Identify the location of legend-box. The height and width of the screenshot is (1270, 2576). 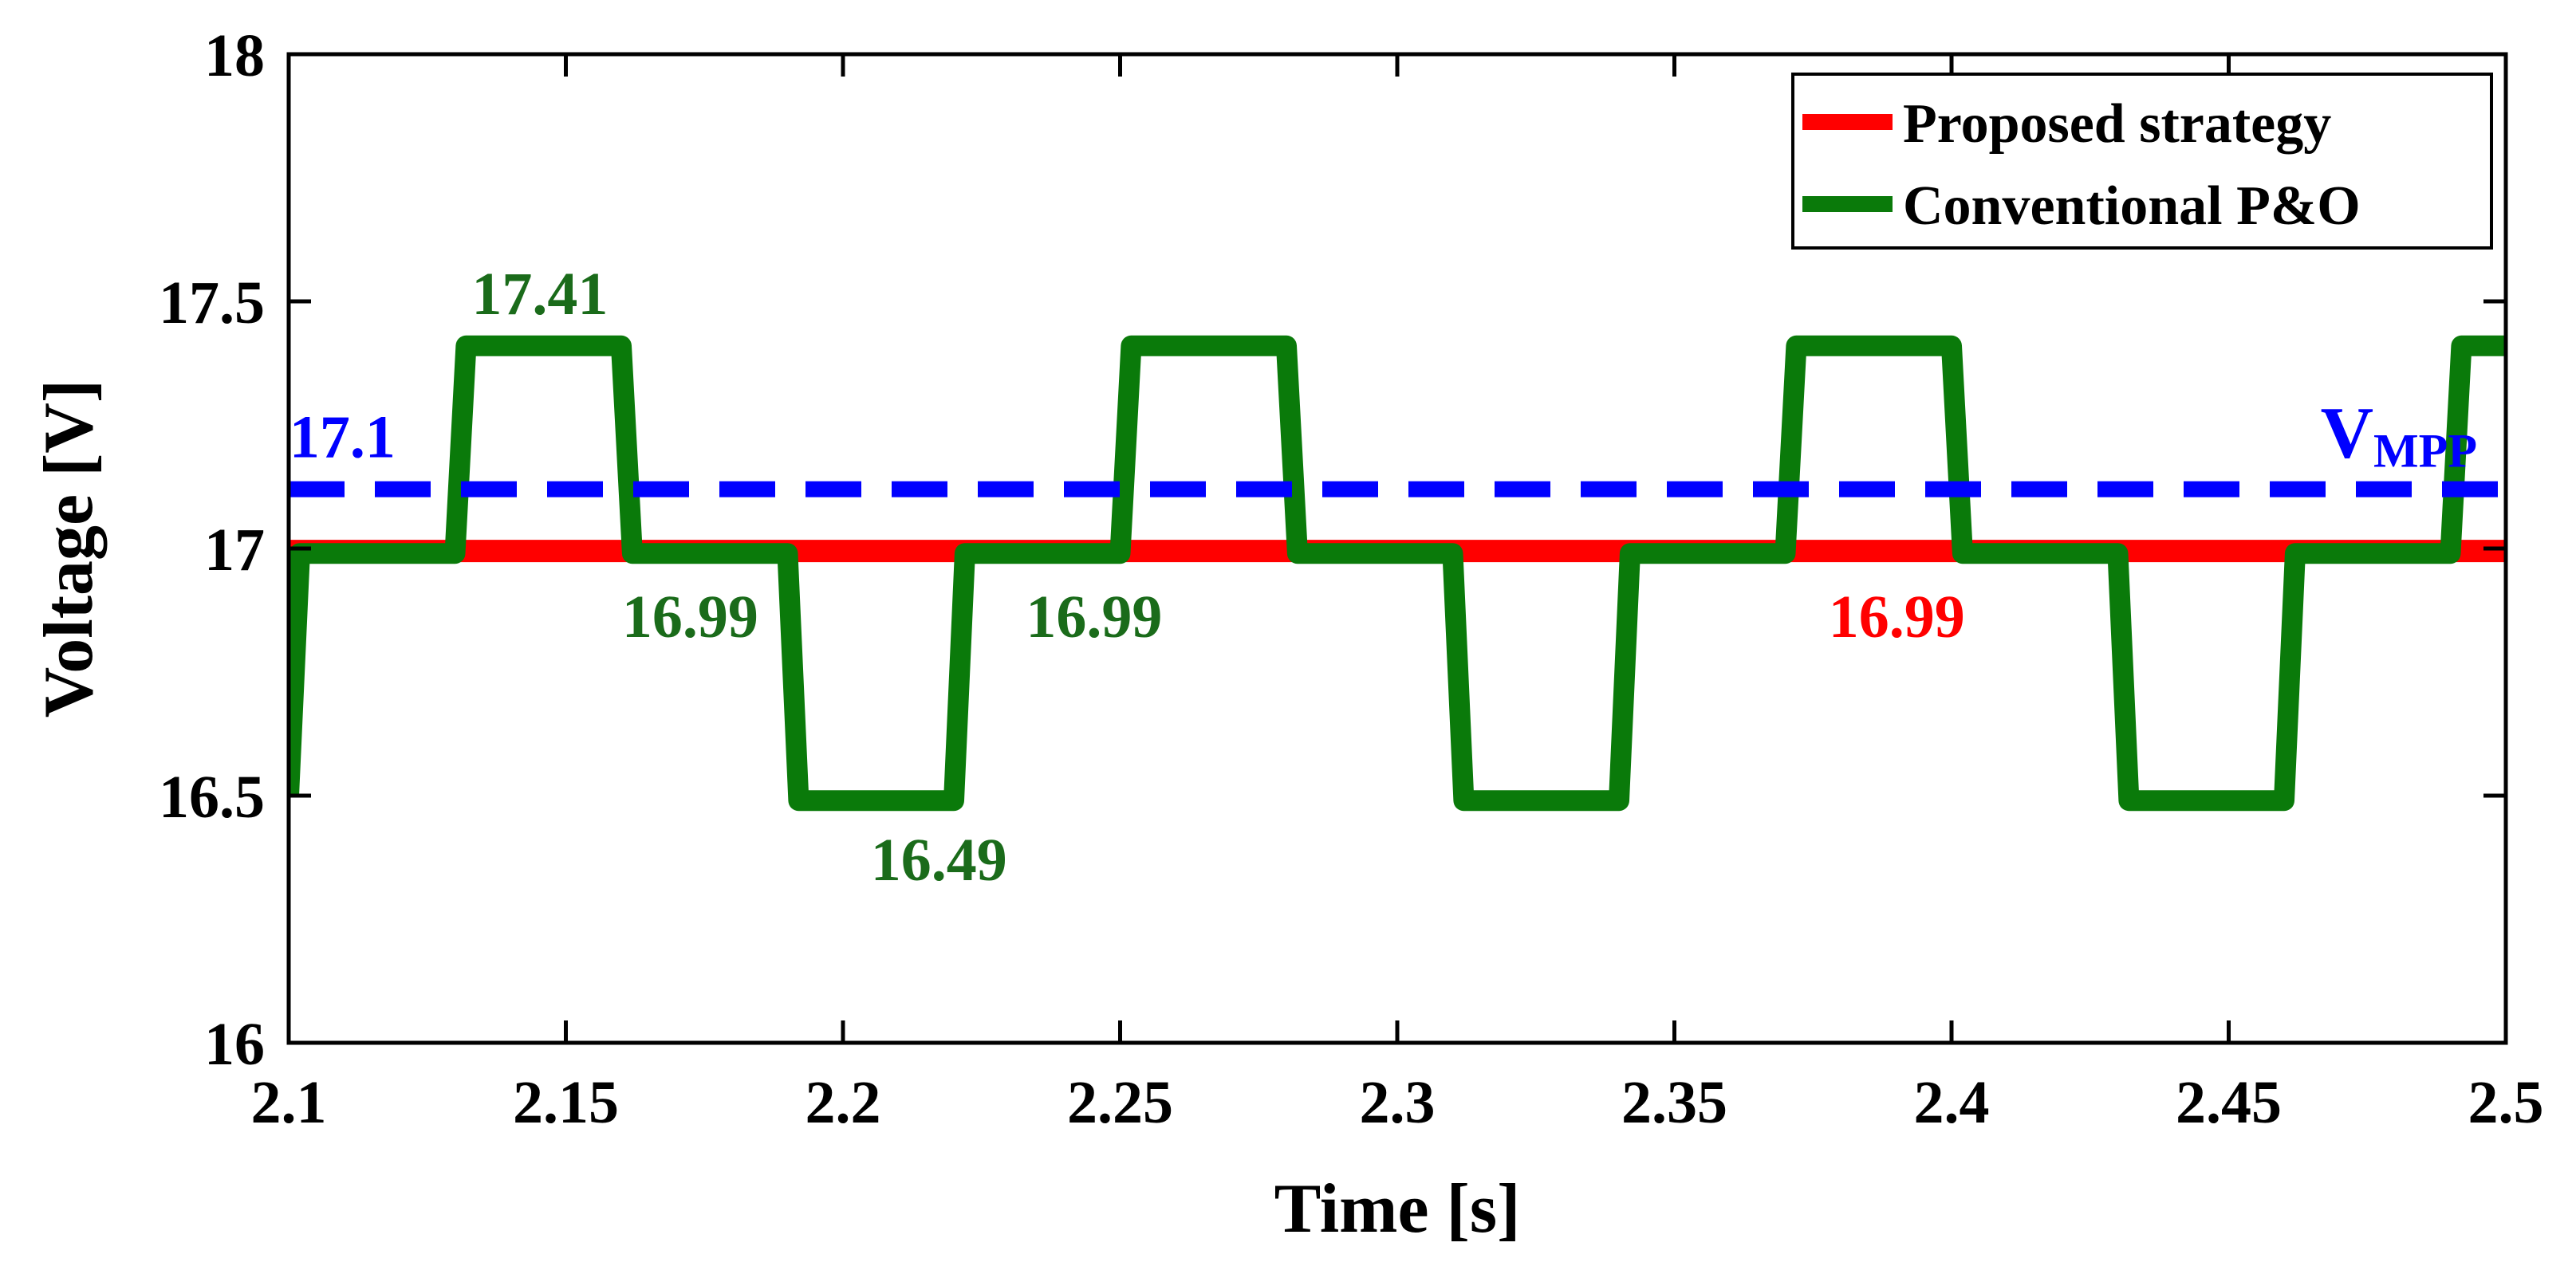
(2142, 161).